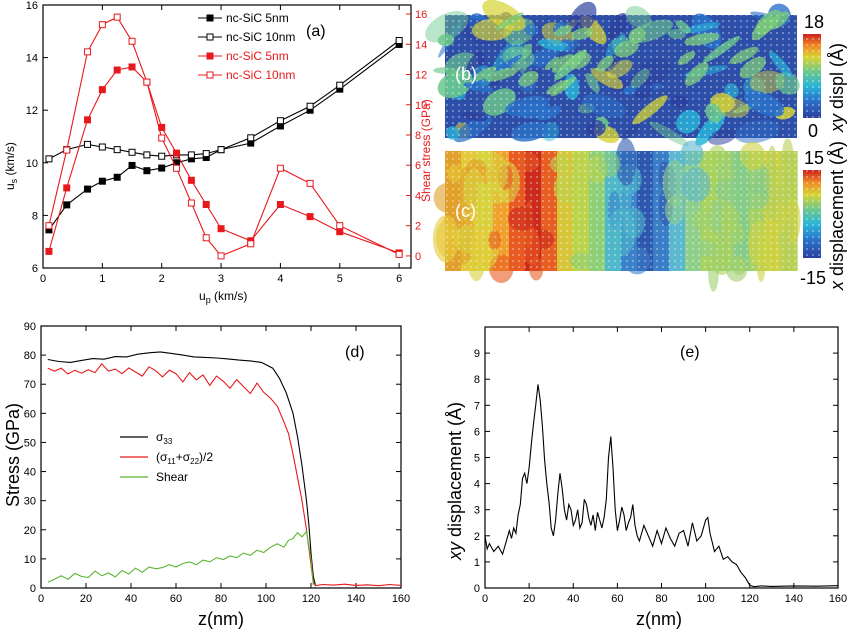 The height and width of the screenshot is (632, 850). Describe the element at coordinates (32, 111) in the screenshot. I see `a-ytick-label: 12` at that location.